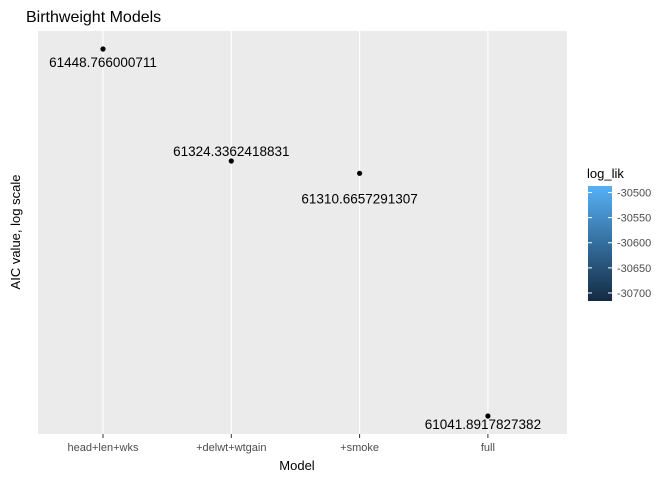 This screenshot has height=480, width=672. I want to click on legend-tick-label: -30650, so click(634, 269).